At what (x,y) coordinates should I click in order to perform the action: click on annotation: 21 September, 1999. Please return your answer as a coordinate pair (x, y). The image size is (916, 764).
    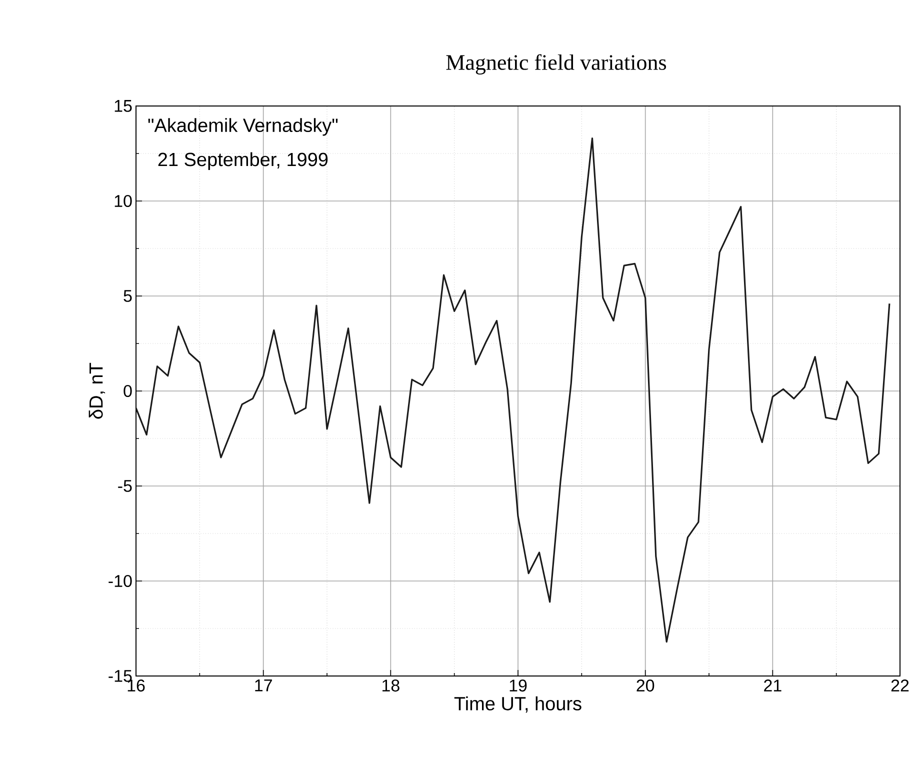
    Looking at the image, I should click on (243, 161).